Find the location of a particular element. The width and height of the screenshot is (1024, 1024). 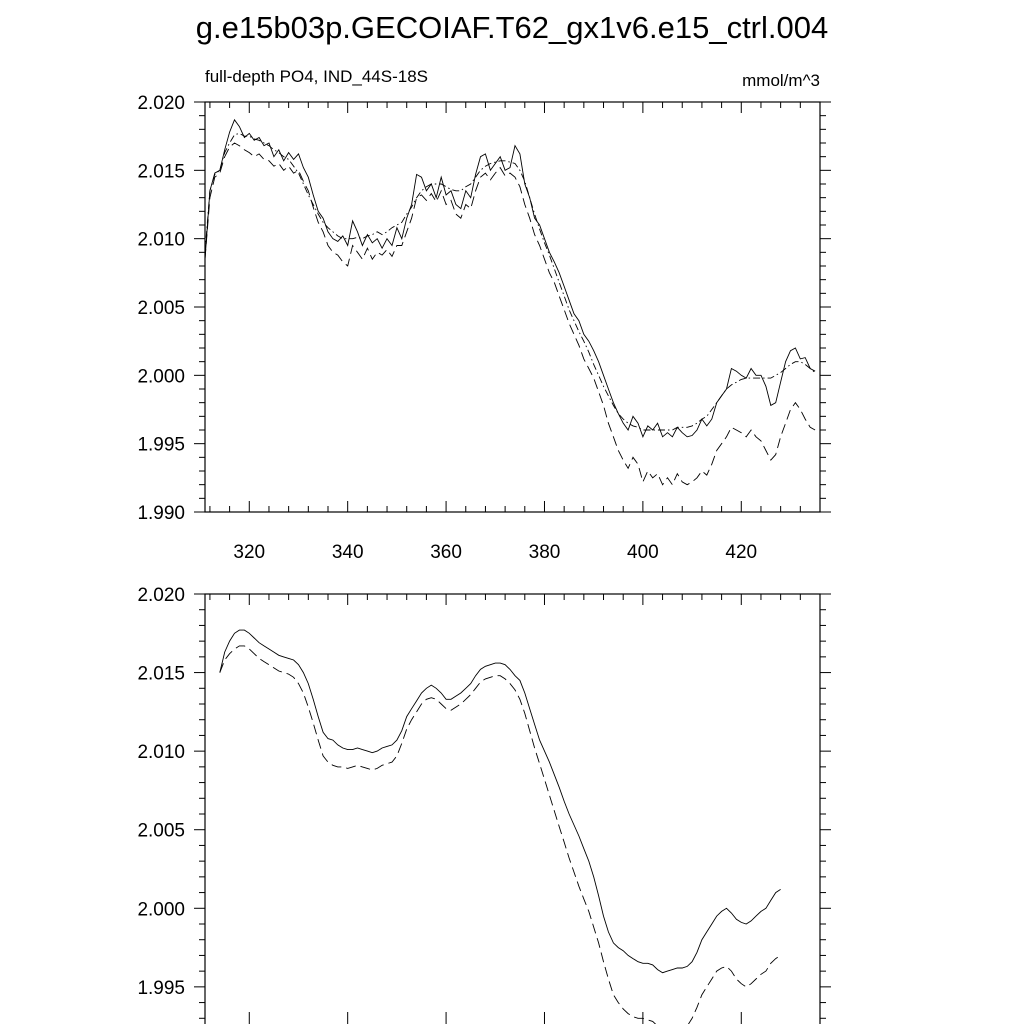

x-tick-label: 420 is located at coordinates (741, 552).